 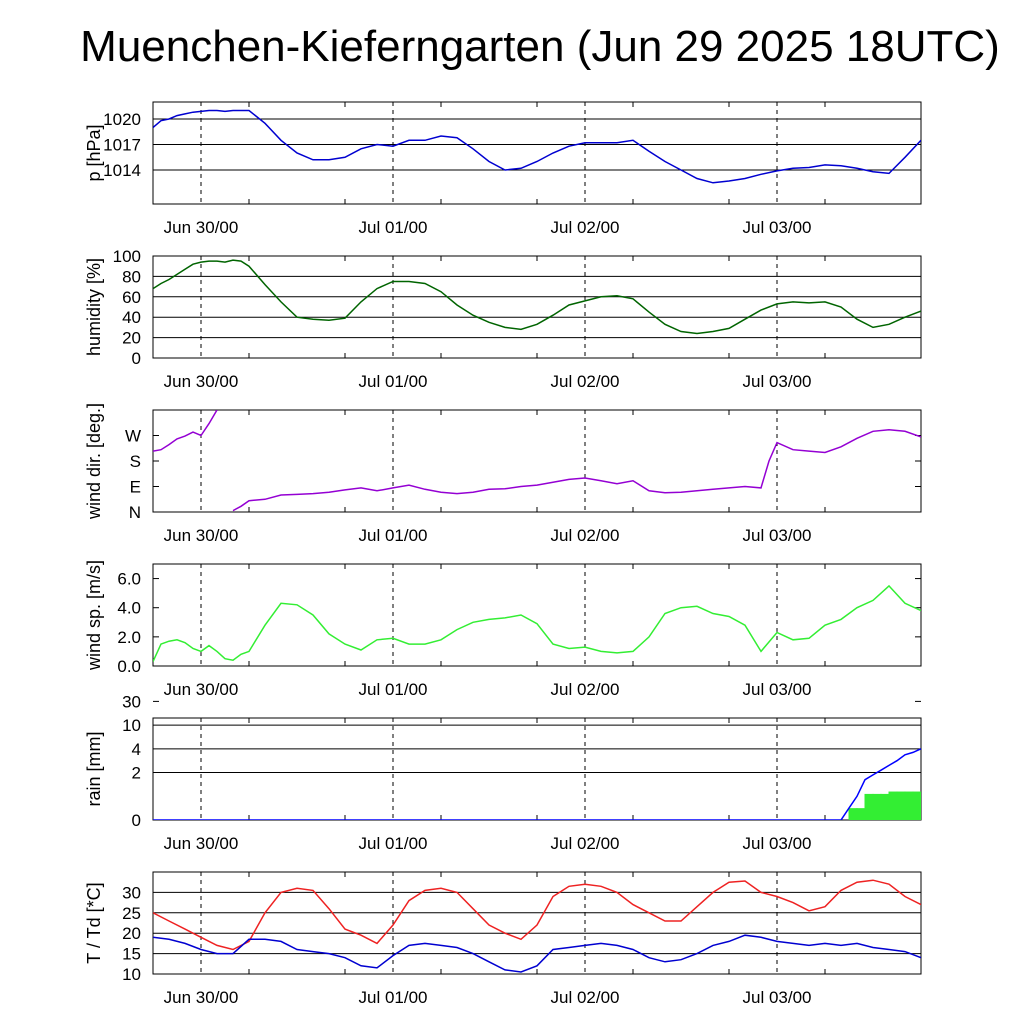 What do you see at coordinates (131, 317) in the screenshot?
I see `y-tick-label: 40` at bounding box center [131, 317].